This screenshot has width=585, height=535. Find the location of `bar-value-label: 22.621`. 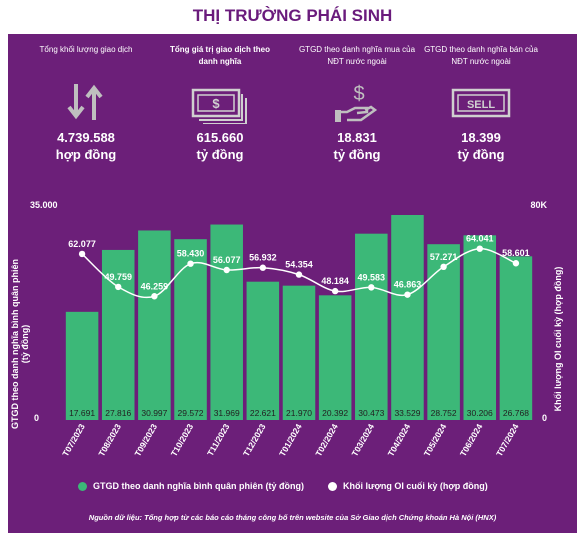

bar-value-label: 22.621 is located at coordinates (263, 413).